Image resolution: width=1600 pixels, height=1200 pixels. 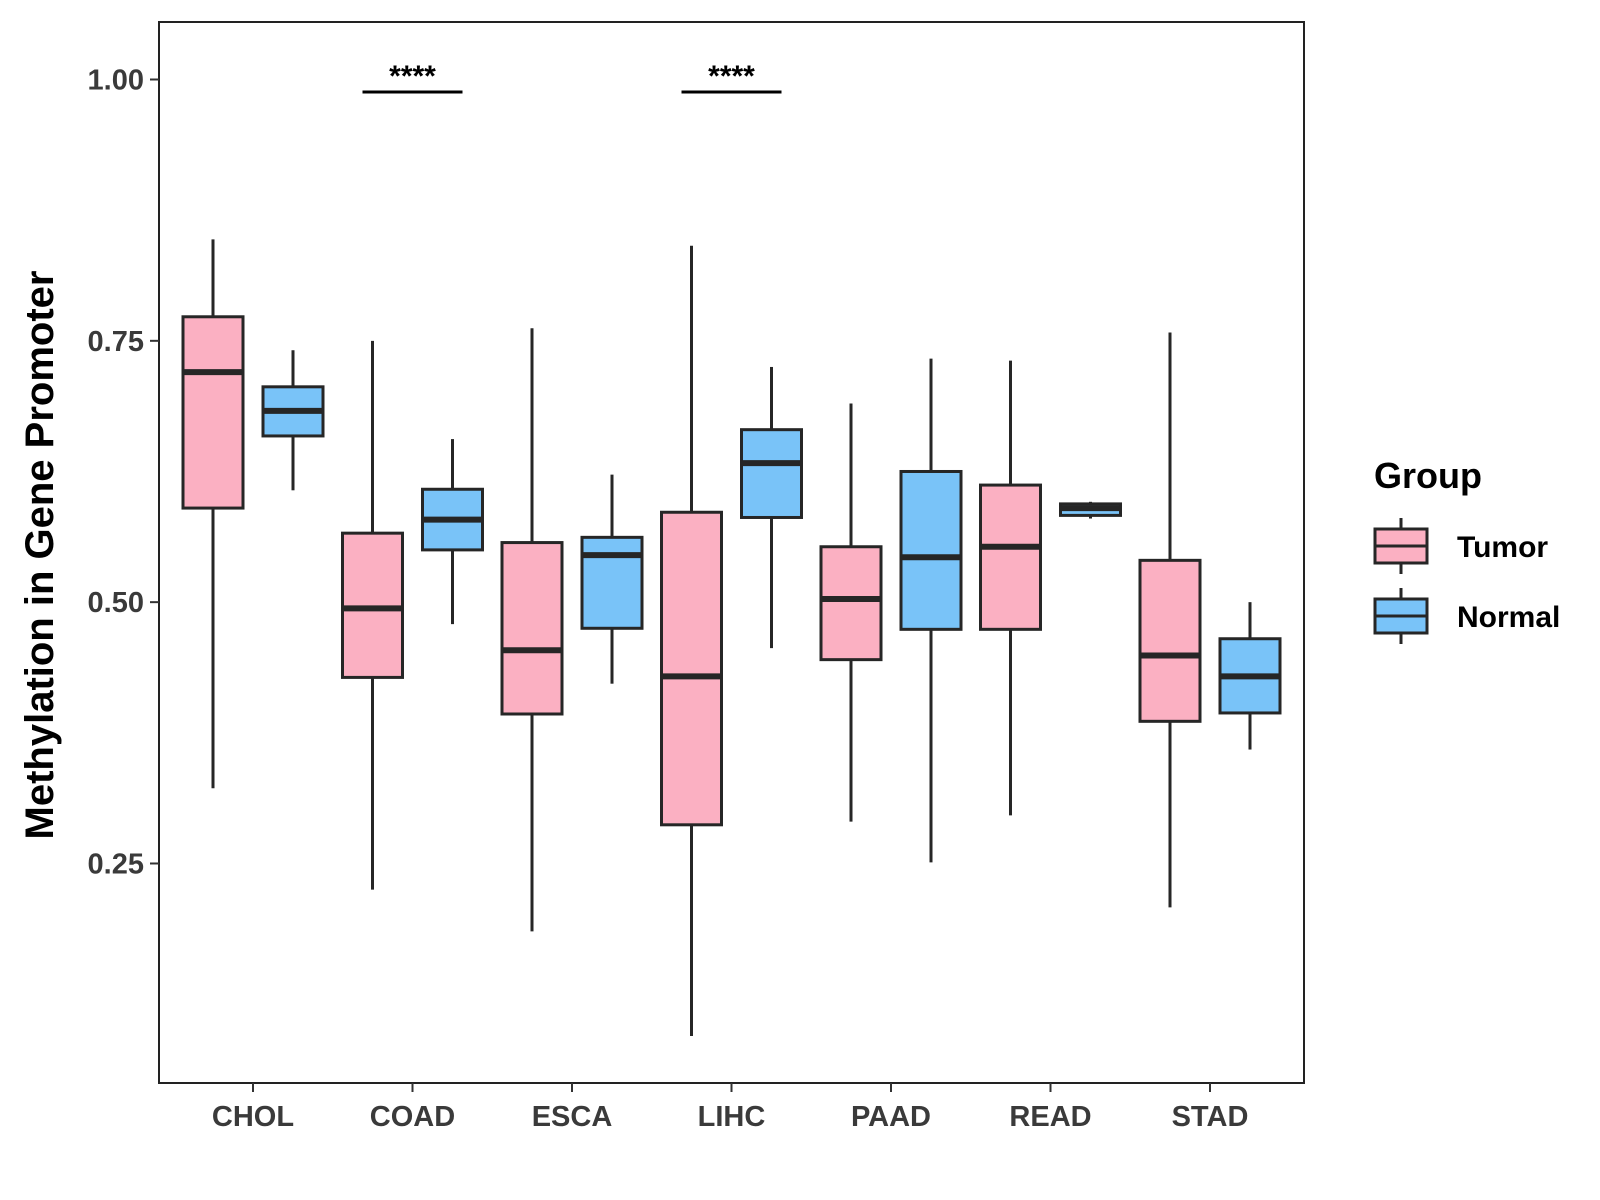 I want to click on box-tumor-chol, so click(x=213, y=514).